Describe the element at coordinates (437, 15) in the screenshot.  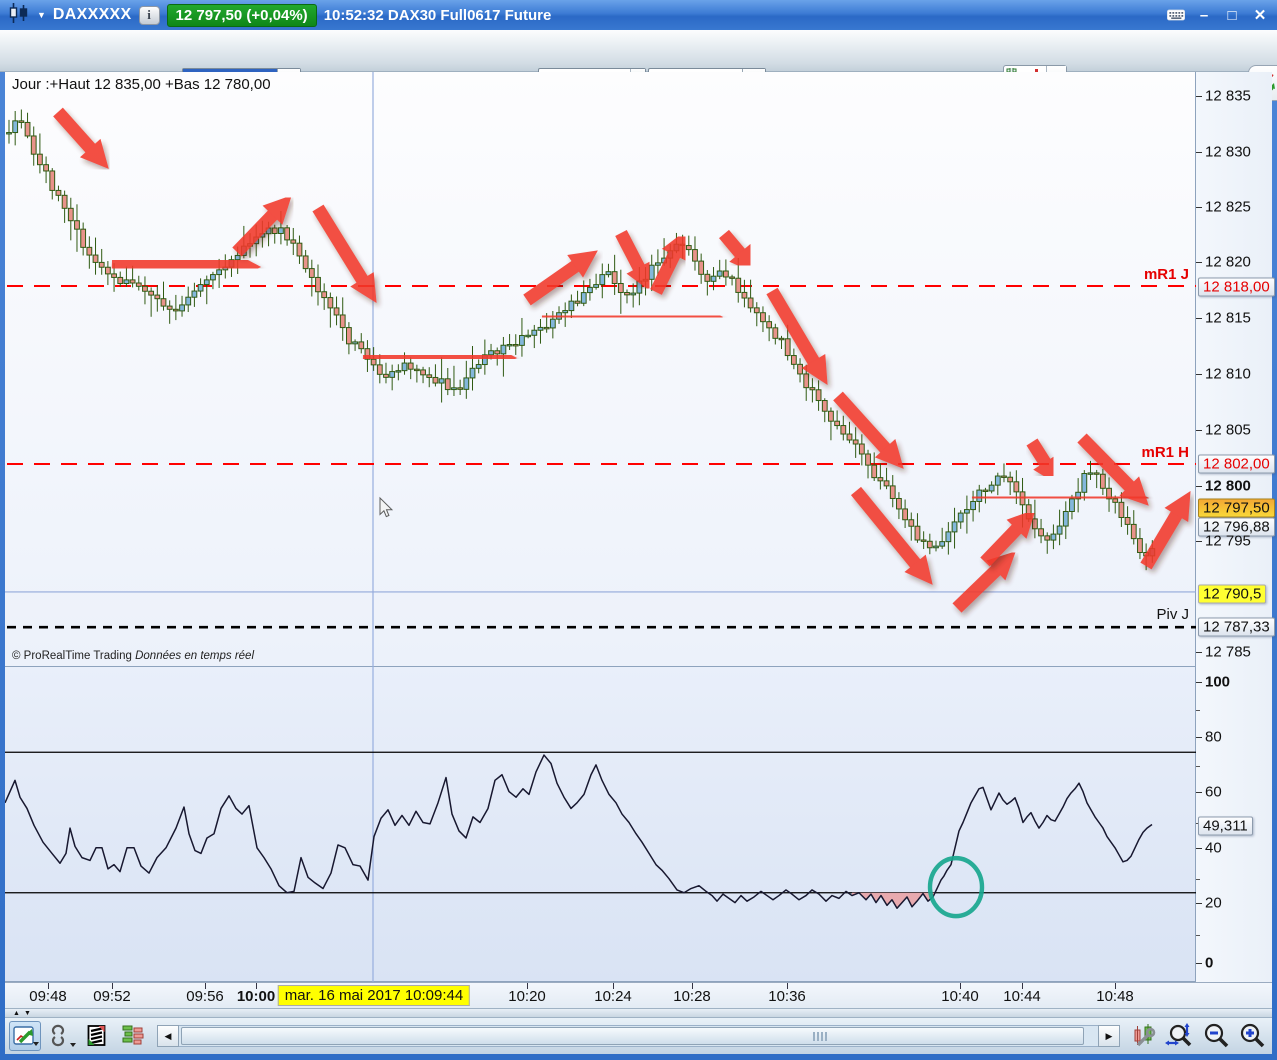
I see `session-title: 10:52:32 DAX30 Full0617 Future` at that location.